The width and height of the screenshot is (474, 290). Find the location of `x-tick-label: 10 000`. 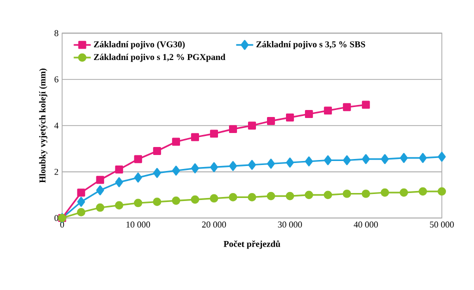

x-tick-label: 10 000 is located at coordinates (138, 224).